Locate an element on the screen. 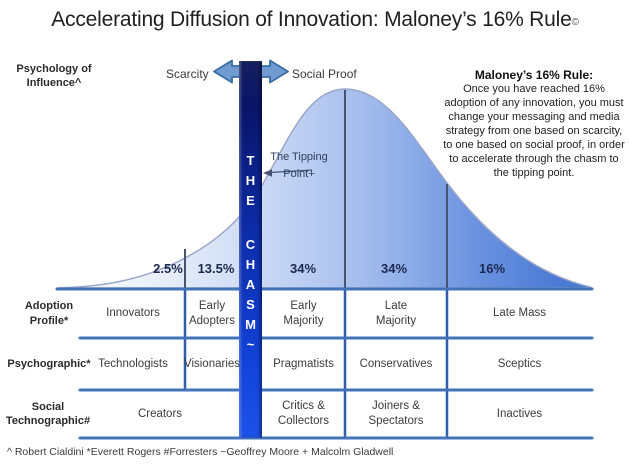  cell-technologists: Technologists is located at coordinates (133, 363).